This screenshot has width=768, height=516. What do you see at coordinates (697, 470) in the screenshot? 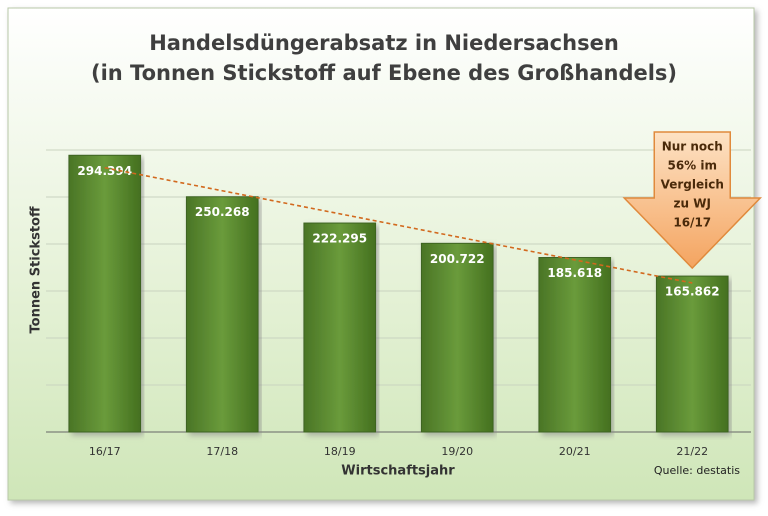
I see `source-note: Quelle: destatis` at bounding box center [697, 470].